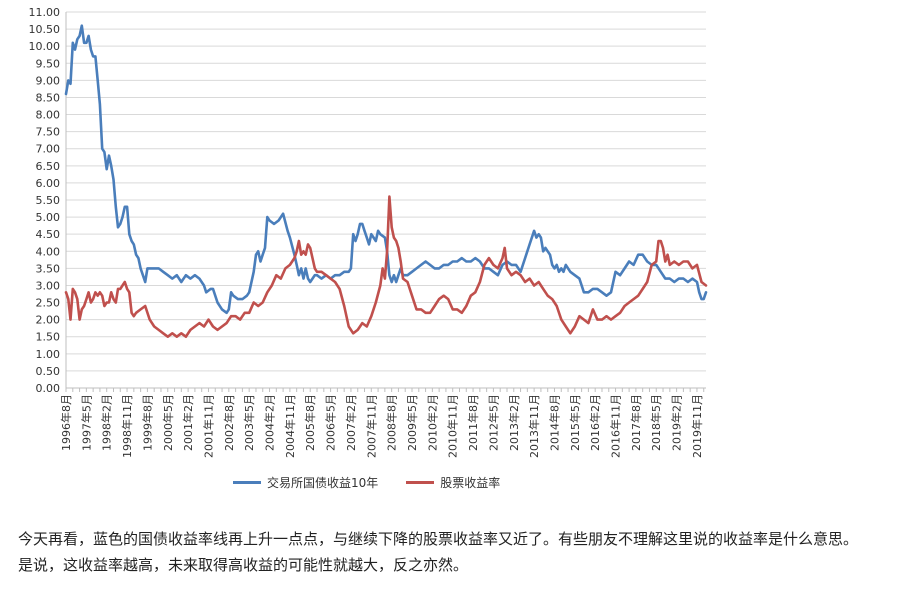  Describe the element at coordinates (470, 483) in the screenshot. I see `legend-label-stock: 股票收益率` at that location.